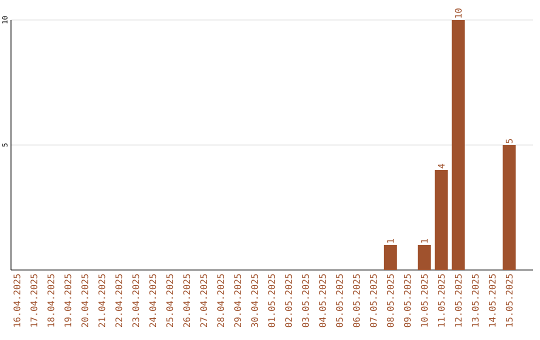 The height and width of the screenshot is (340, 540). Describe the element at coordinates (50, 300) in the screenshot. I see `x-tick-label: 18.04.2025` at that location.